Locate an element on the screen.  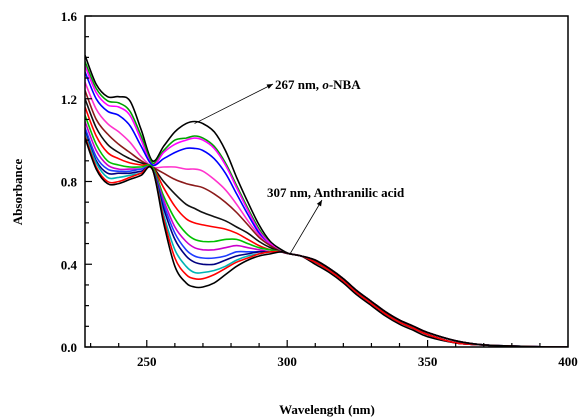
y-tick-label: 1.2 is located at coordinates (69, 99).